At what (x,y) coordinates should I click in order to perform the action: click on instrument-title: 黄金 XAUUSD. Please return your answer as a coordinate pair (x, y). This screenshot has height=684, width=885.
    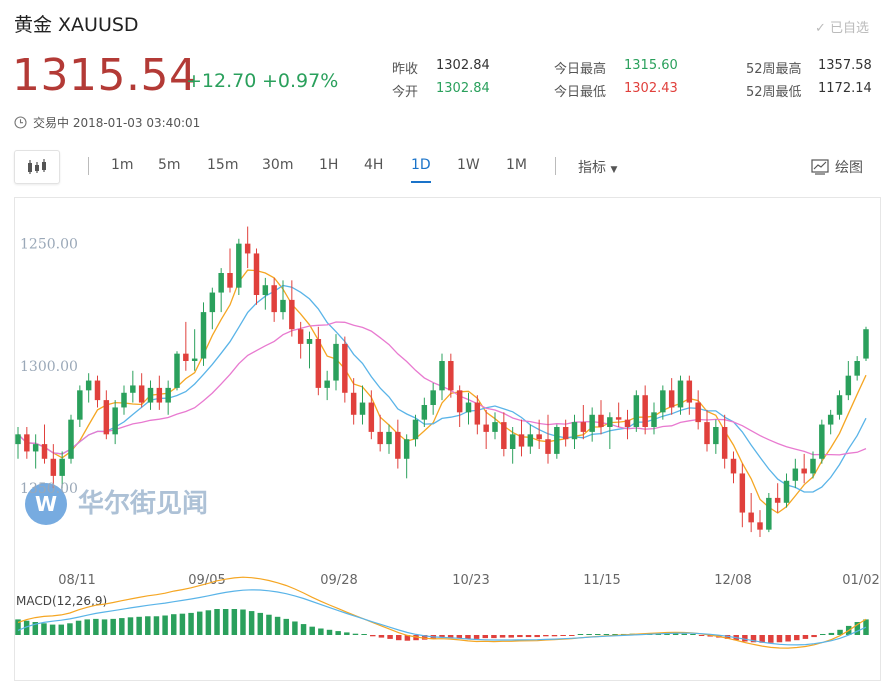
    Looking at the image, I should click on (76, 25).